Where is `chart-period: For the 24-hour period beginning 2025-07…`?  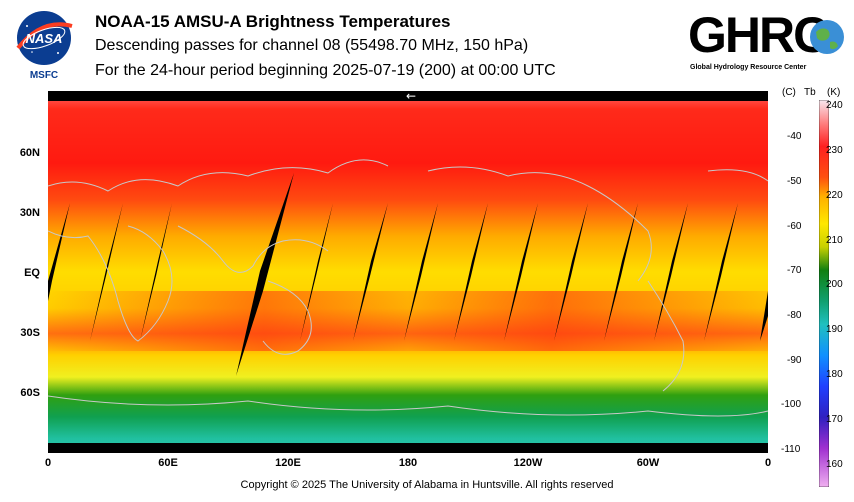
chart-period: For the 24-hour period beginning 2025-07… is located at coordinates (325, 70).